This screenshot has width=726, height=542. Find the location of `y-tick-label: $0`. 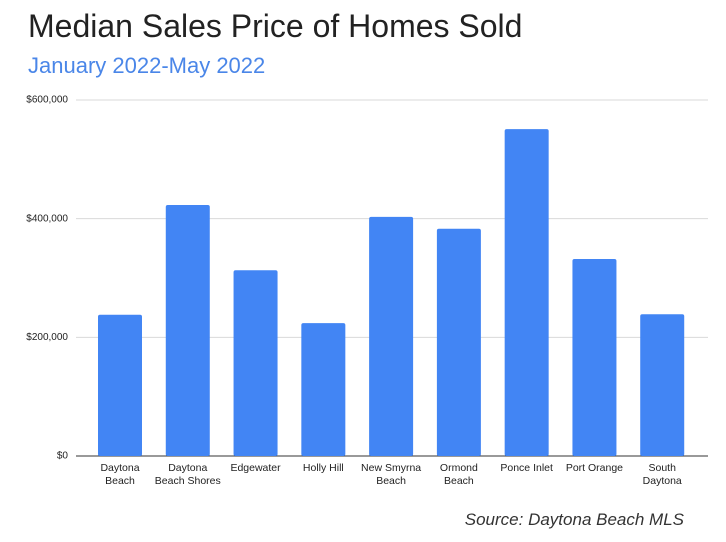

y-tick-label: $0 is located at coordinates (63, 456).